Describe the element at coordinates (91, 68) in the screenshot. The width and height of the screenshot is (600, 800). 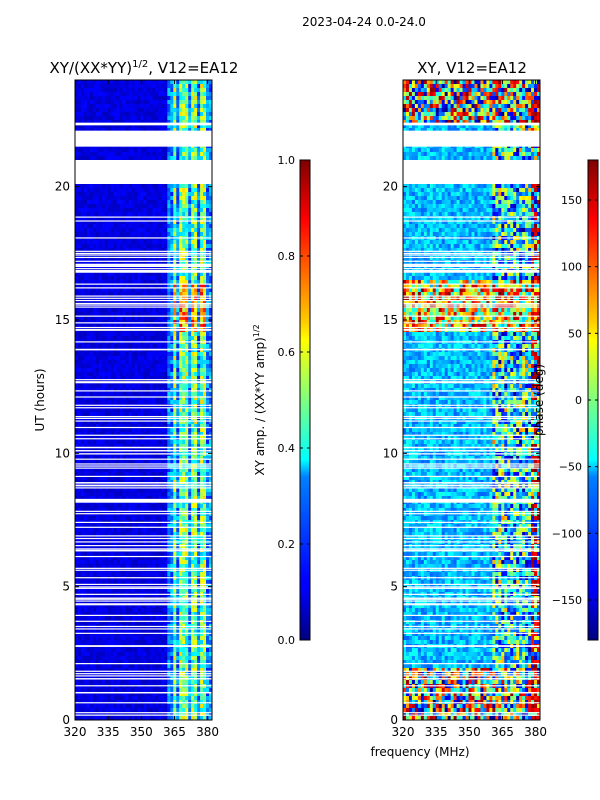
I see `left-title-base: XY/(XX*YY)` at that location.